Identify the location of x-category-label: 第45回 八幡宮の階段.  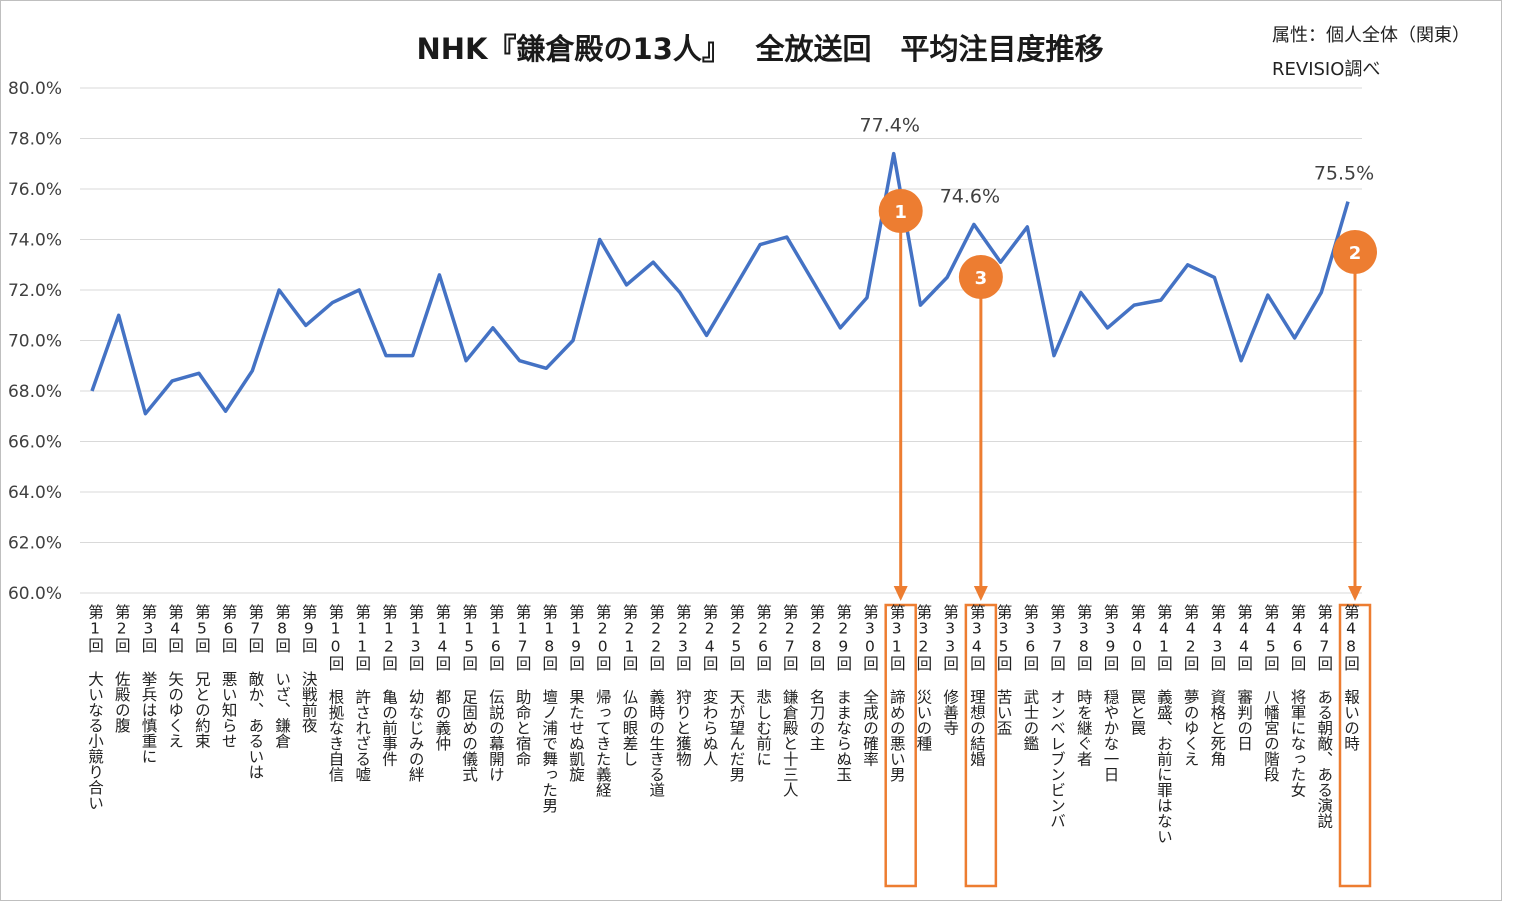
(1270, 693).